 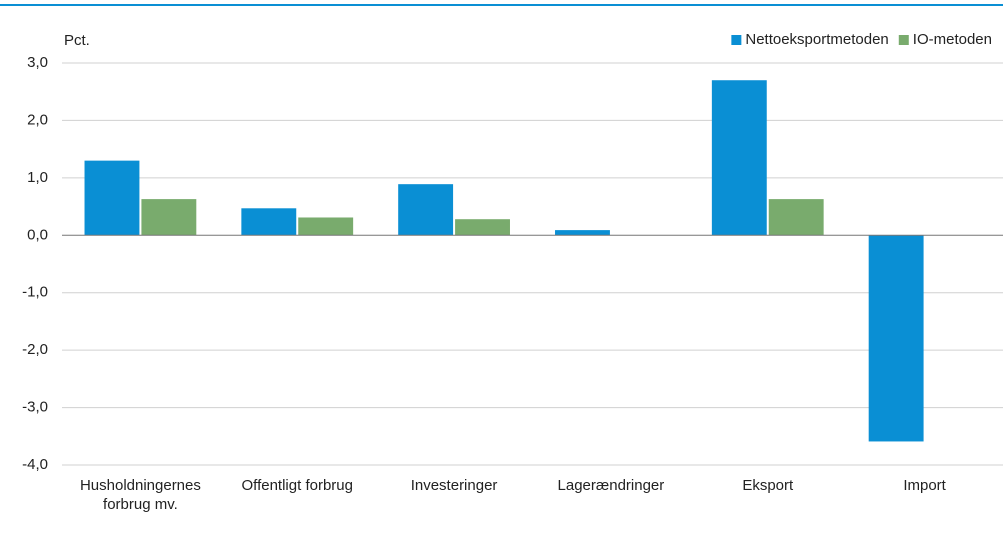 I want to click on x-tick-label: Investeringer, so click(x=454, y=485).